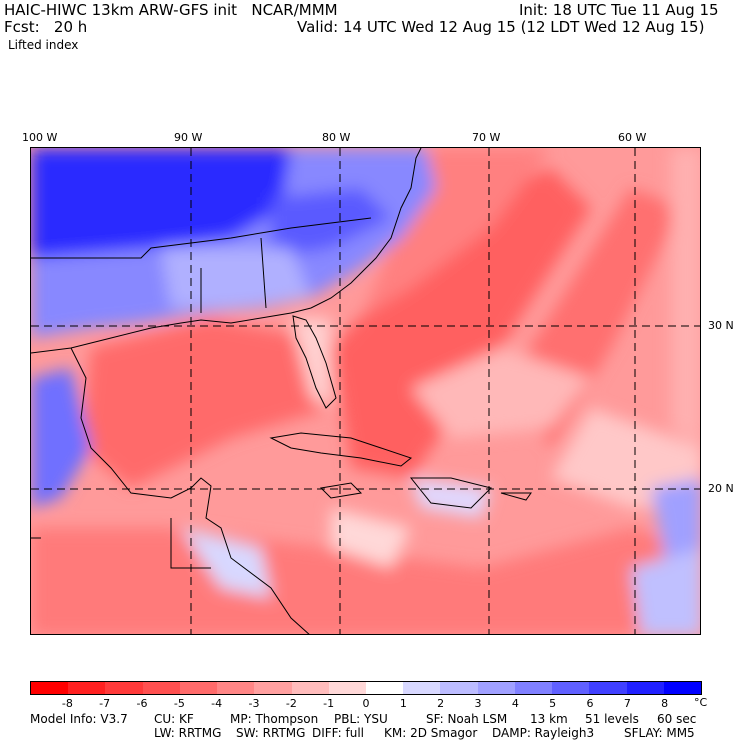 The width and height of the screenshot is (740, 740). What do you see at coordinates (403, 703) in the screenshot?
I see `colorbar-tick-label: 1` at bounding box center [403, 703].